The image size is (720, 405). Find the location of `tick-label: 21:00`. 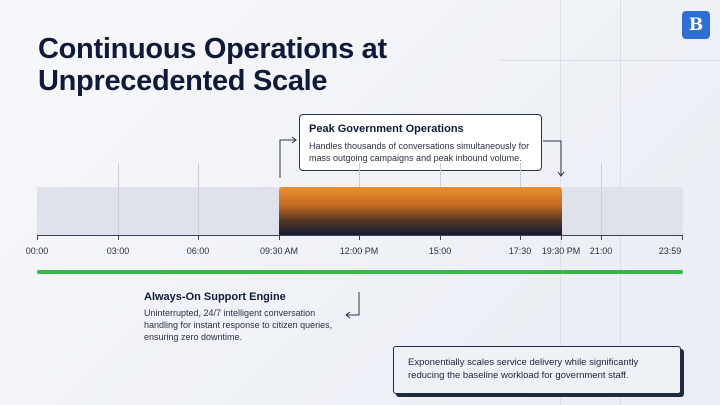

tick-label: 21:00 is located at coordinates (601, 251).